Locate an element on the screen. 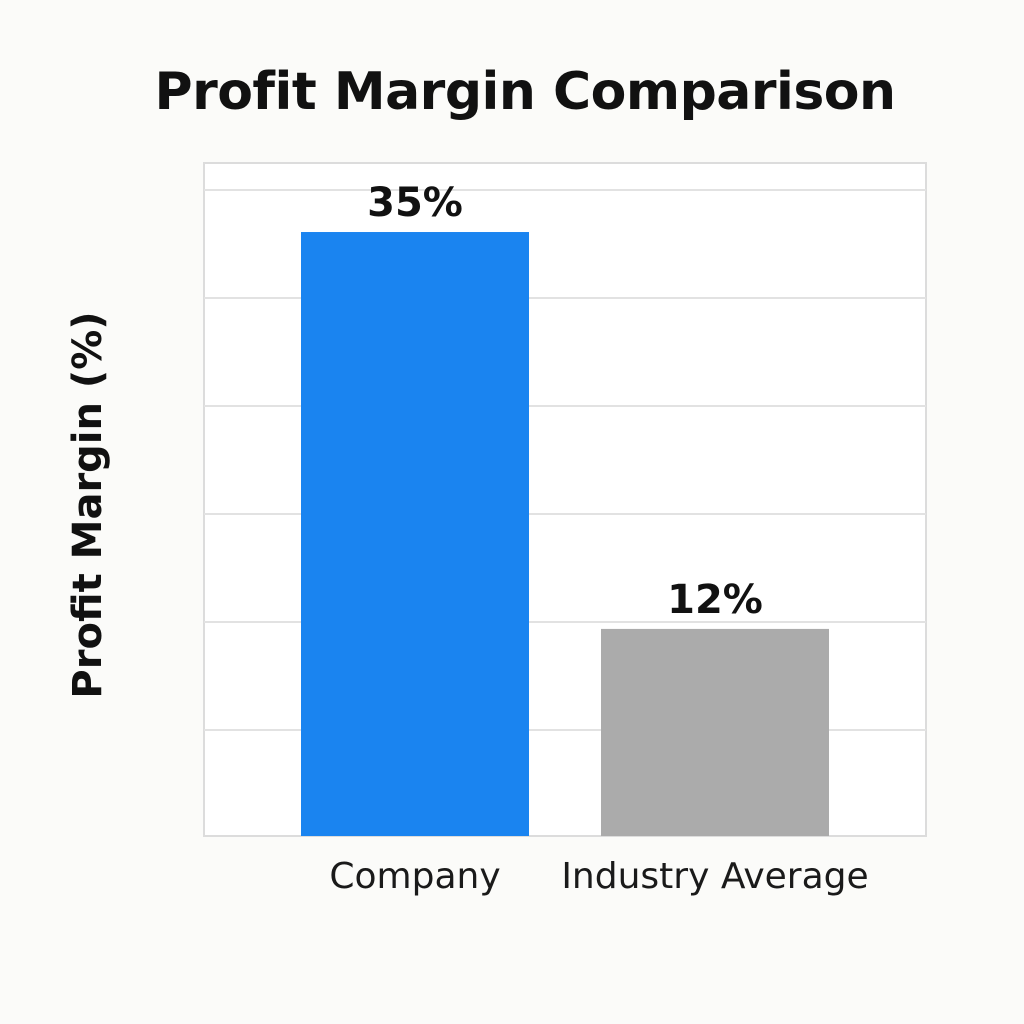  data-label: 35% is located at coordinates (415, 203).